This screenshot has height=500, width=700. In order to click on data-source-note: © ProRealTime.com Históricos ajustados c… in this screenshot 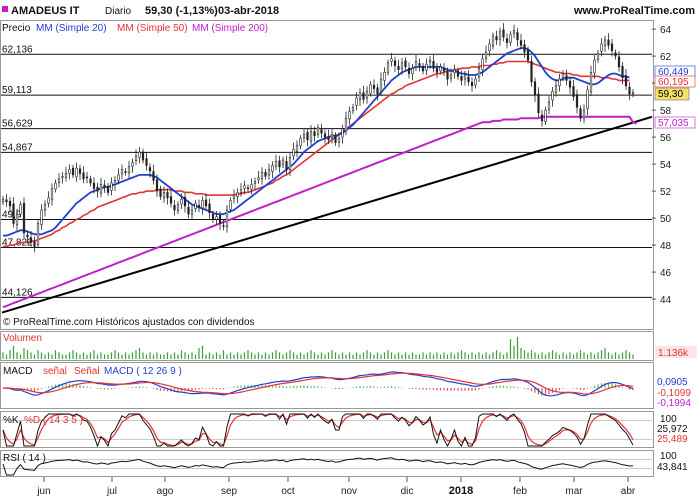, I will do `click(129, 322)`.